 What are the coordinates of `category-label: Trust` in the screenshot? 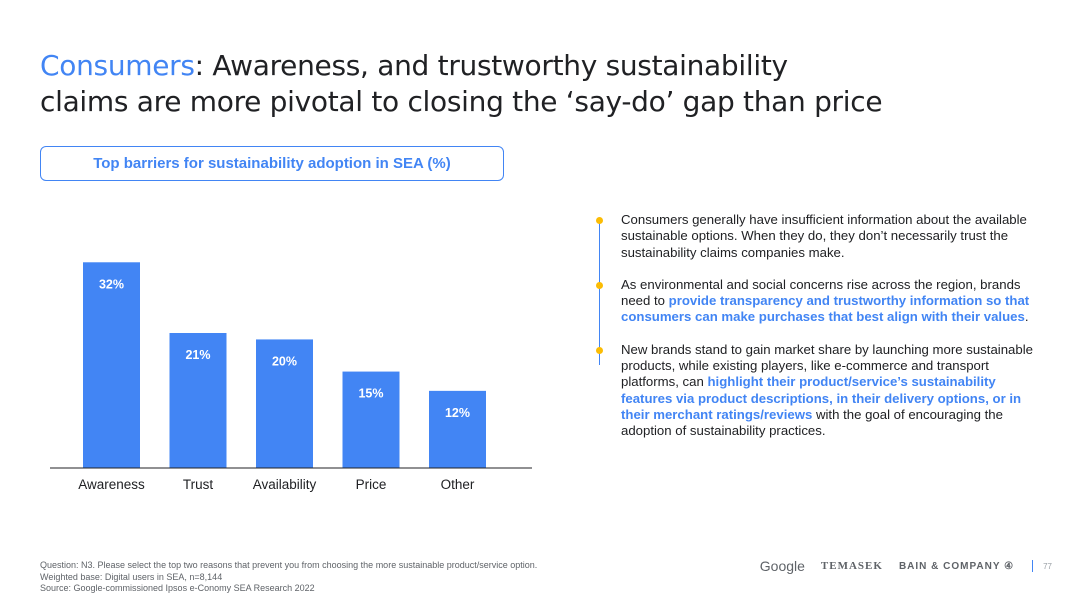 It's located at (198, 484).